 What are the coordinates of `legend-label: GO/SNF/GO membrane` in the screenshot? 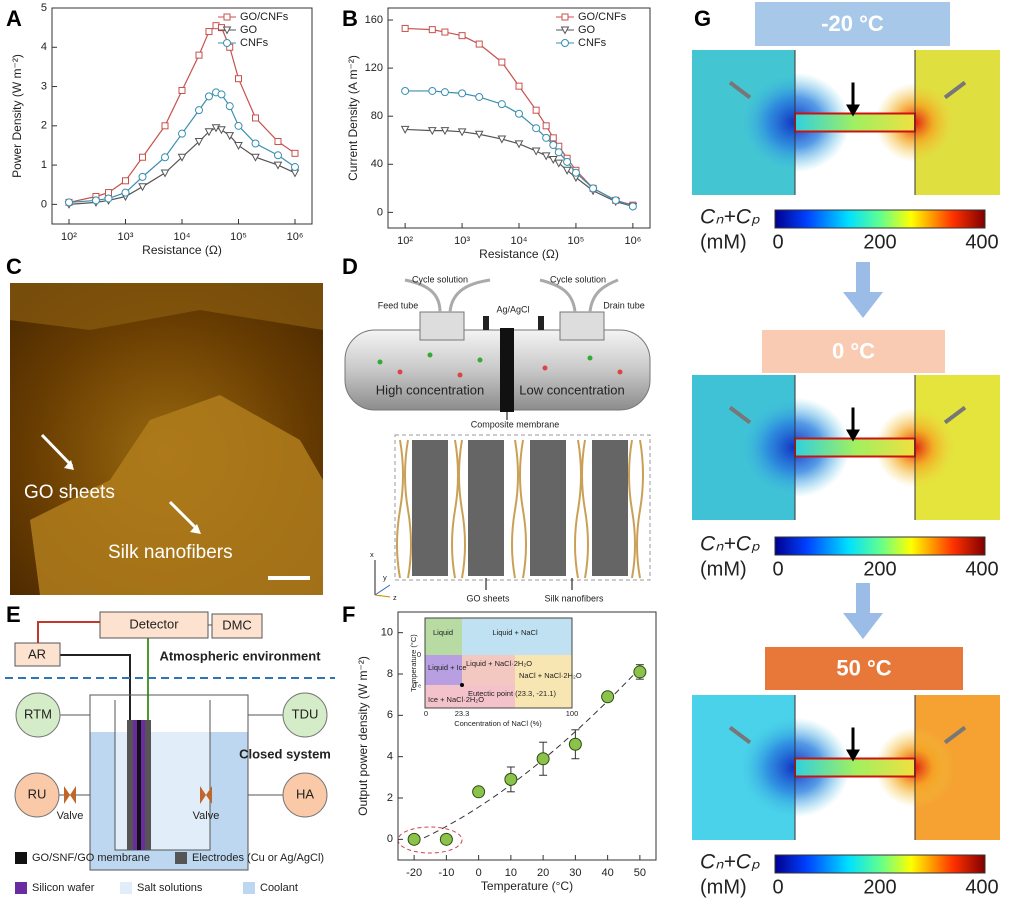 It's located at (91, 858).